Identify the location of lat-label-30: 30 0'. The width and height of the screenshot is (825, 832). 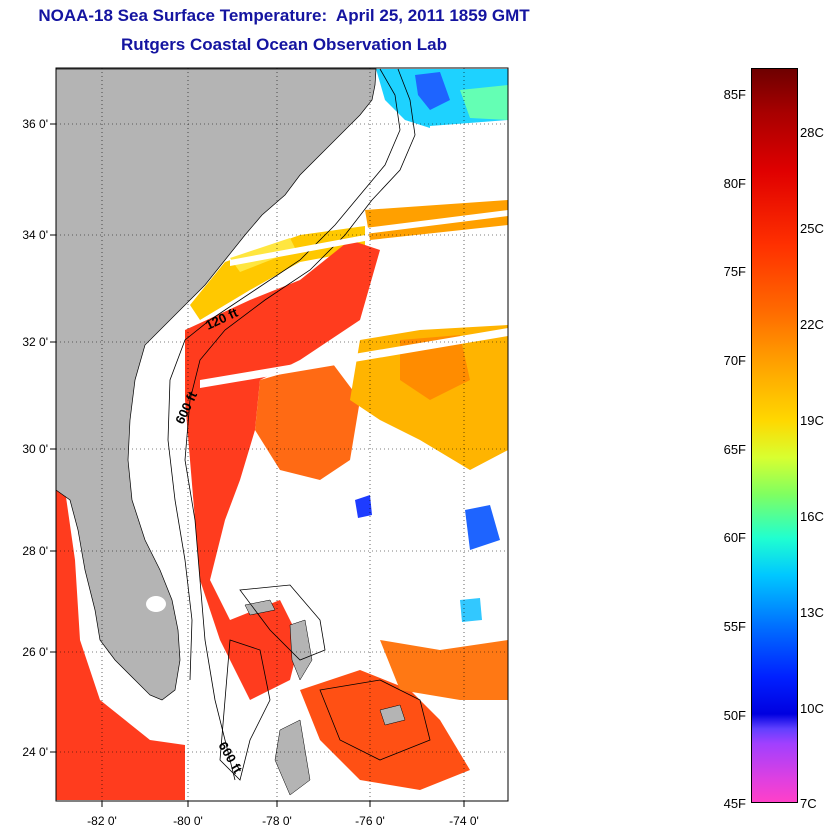
(35, 449).